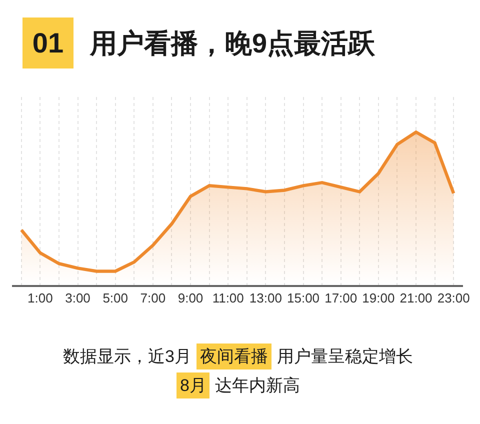  Describe the element at coordinates (345, 356) in the screenshot. I see `text: 用户量呈稳定增长` at that location.